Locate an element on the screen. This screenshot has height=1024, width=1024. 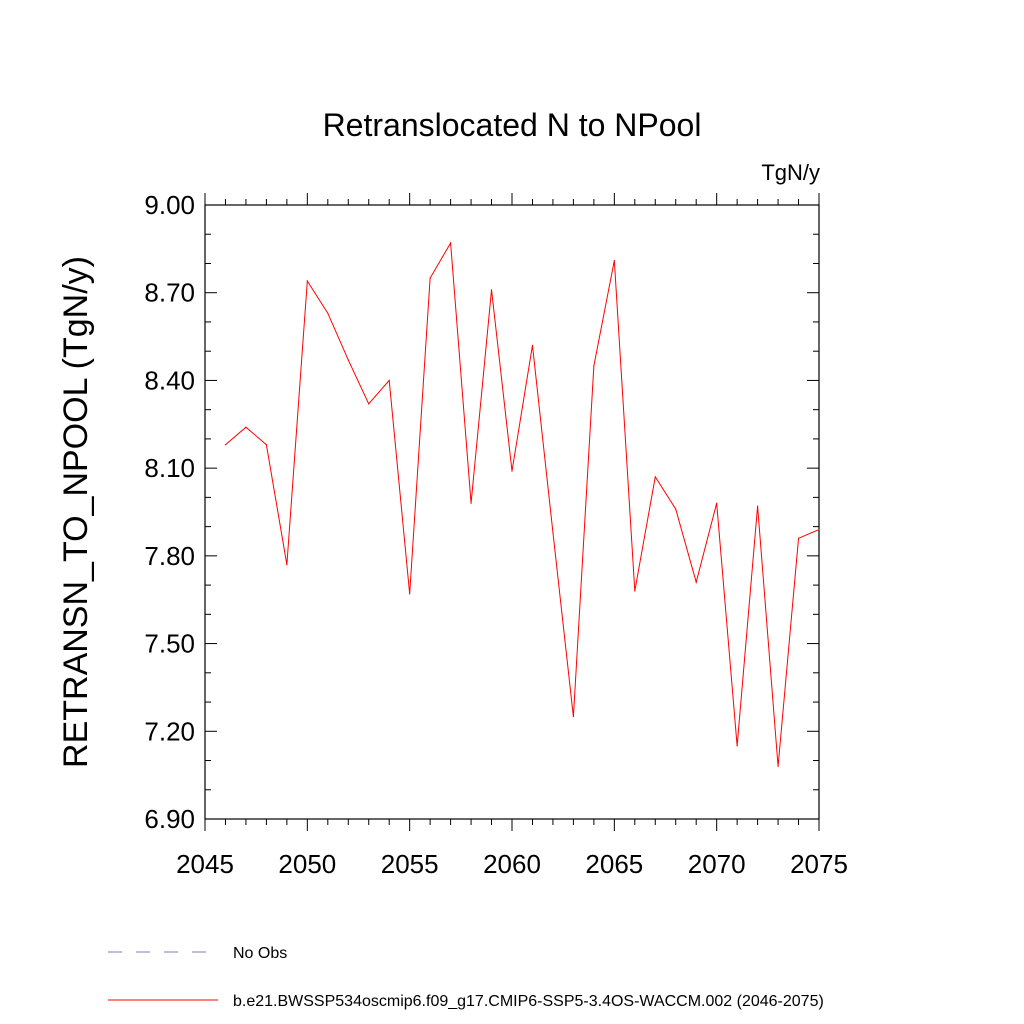
x-tick-label: 2050 is located at coordinates (307, 864).